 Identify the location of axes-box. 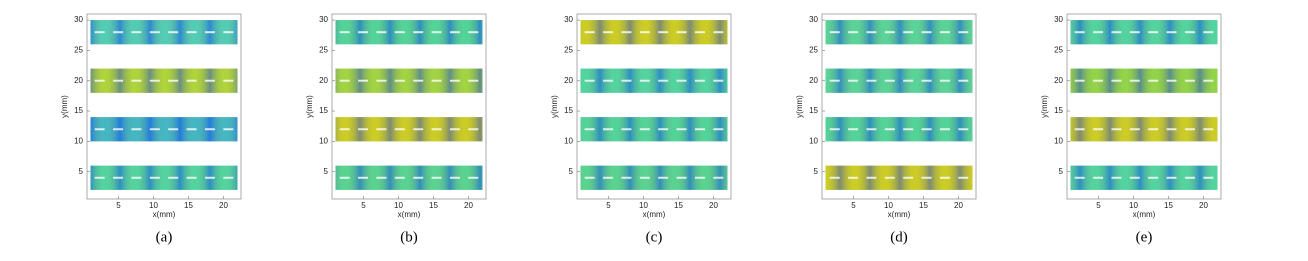
(654, 106).